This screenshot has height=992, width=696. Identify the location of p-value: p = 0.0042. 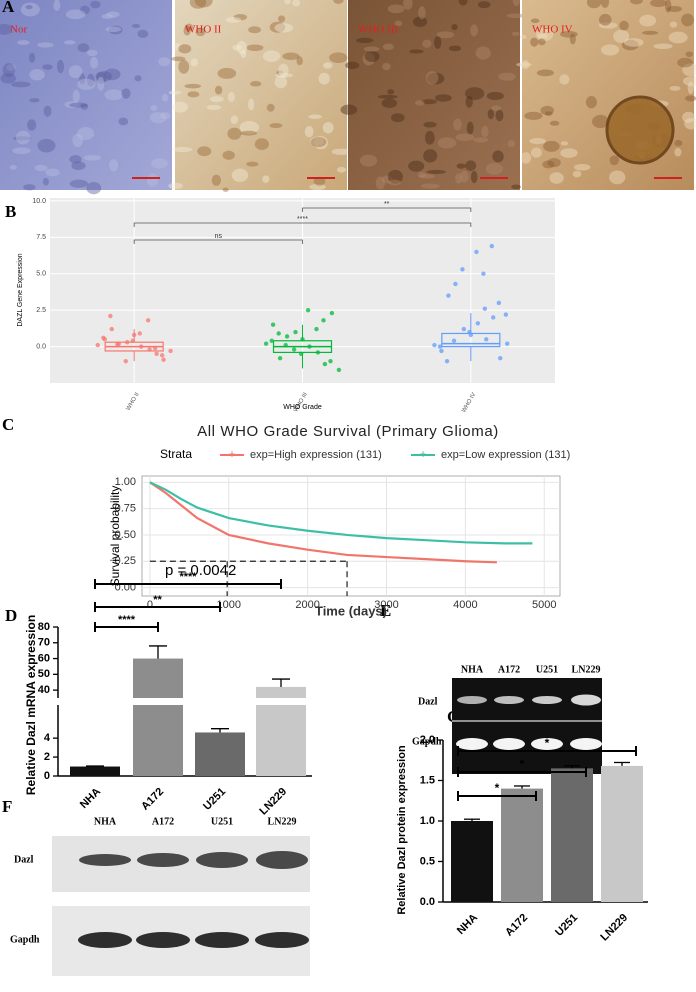
(200, 570).